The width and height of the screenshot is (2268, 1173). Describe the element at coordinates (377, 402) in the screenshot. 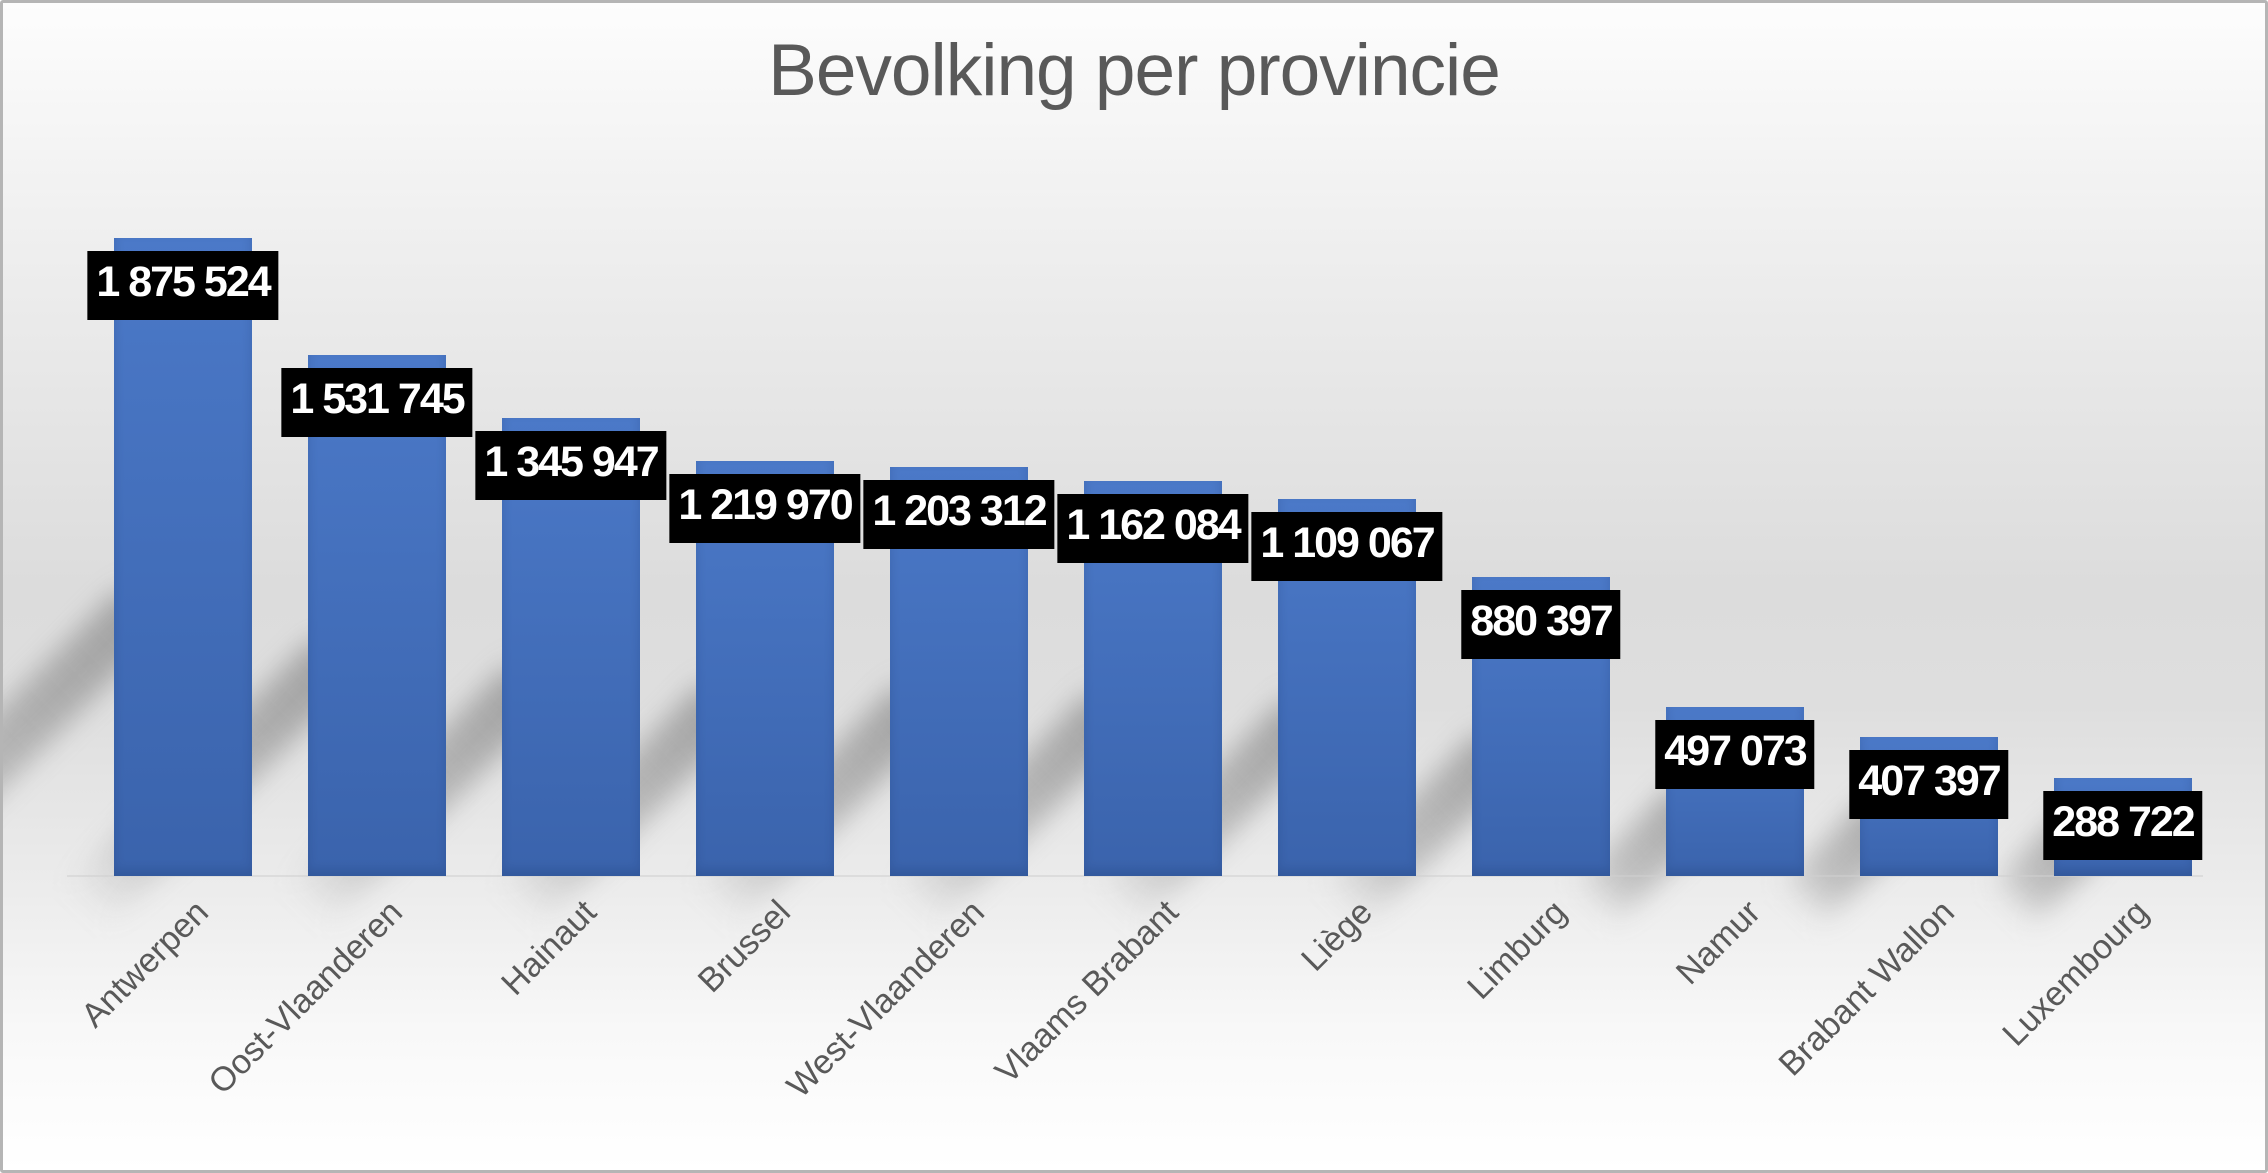

I see `data-label: 1 531 745` at that location.